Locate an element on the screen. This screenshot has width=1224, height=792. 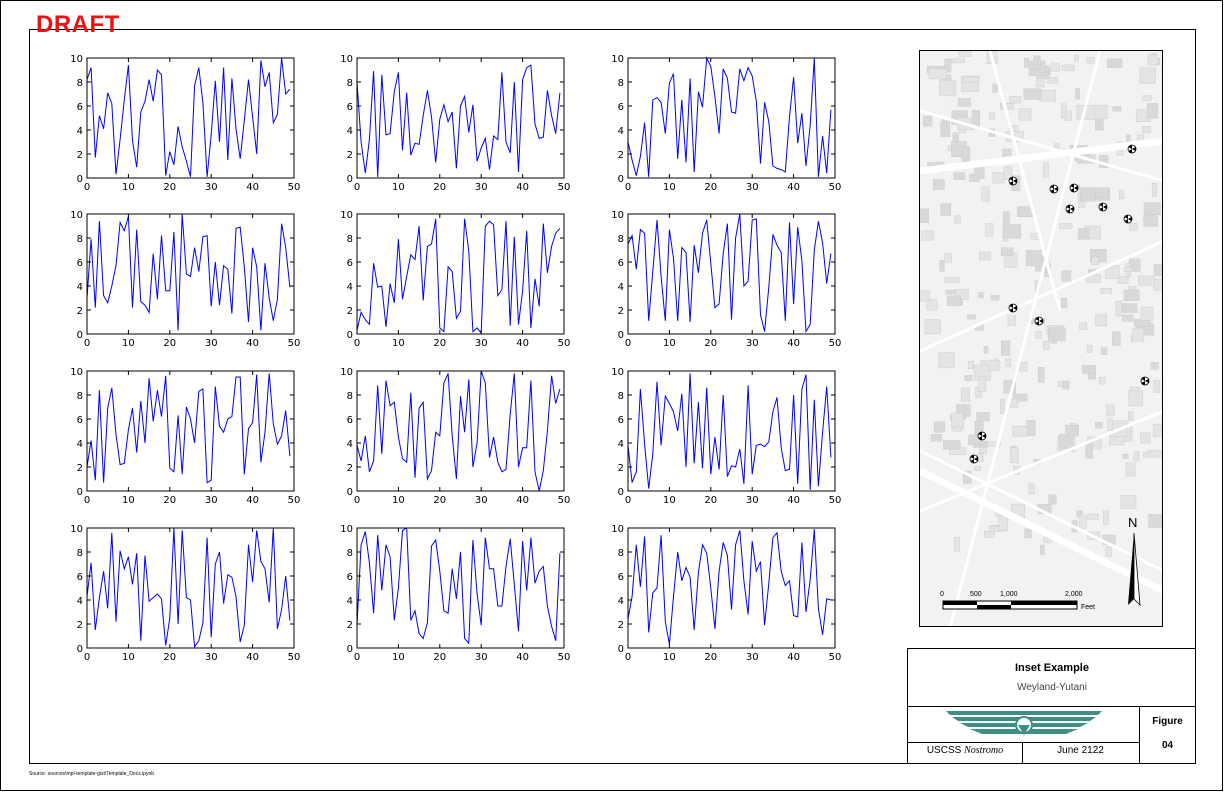
title-block-divider is located at coordinates (1139, 735).